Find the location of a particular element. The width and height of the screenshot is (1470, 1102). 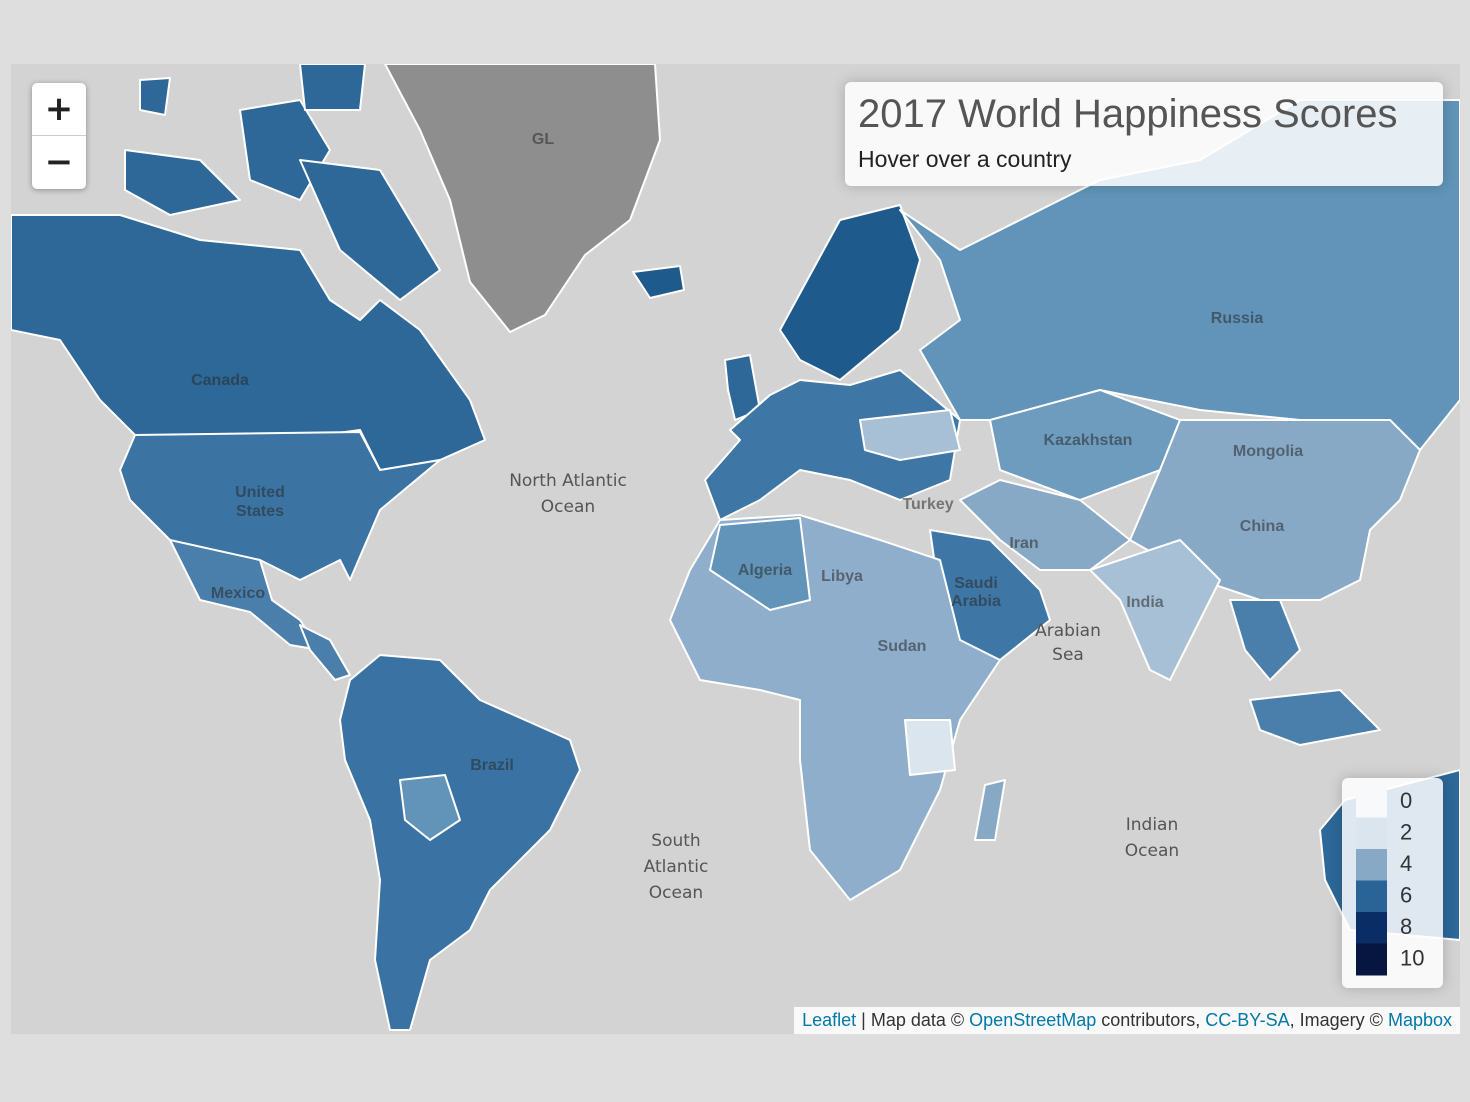

map-label: Algeria is located at coordinates (765, 570).